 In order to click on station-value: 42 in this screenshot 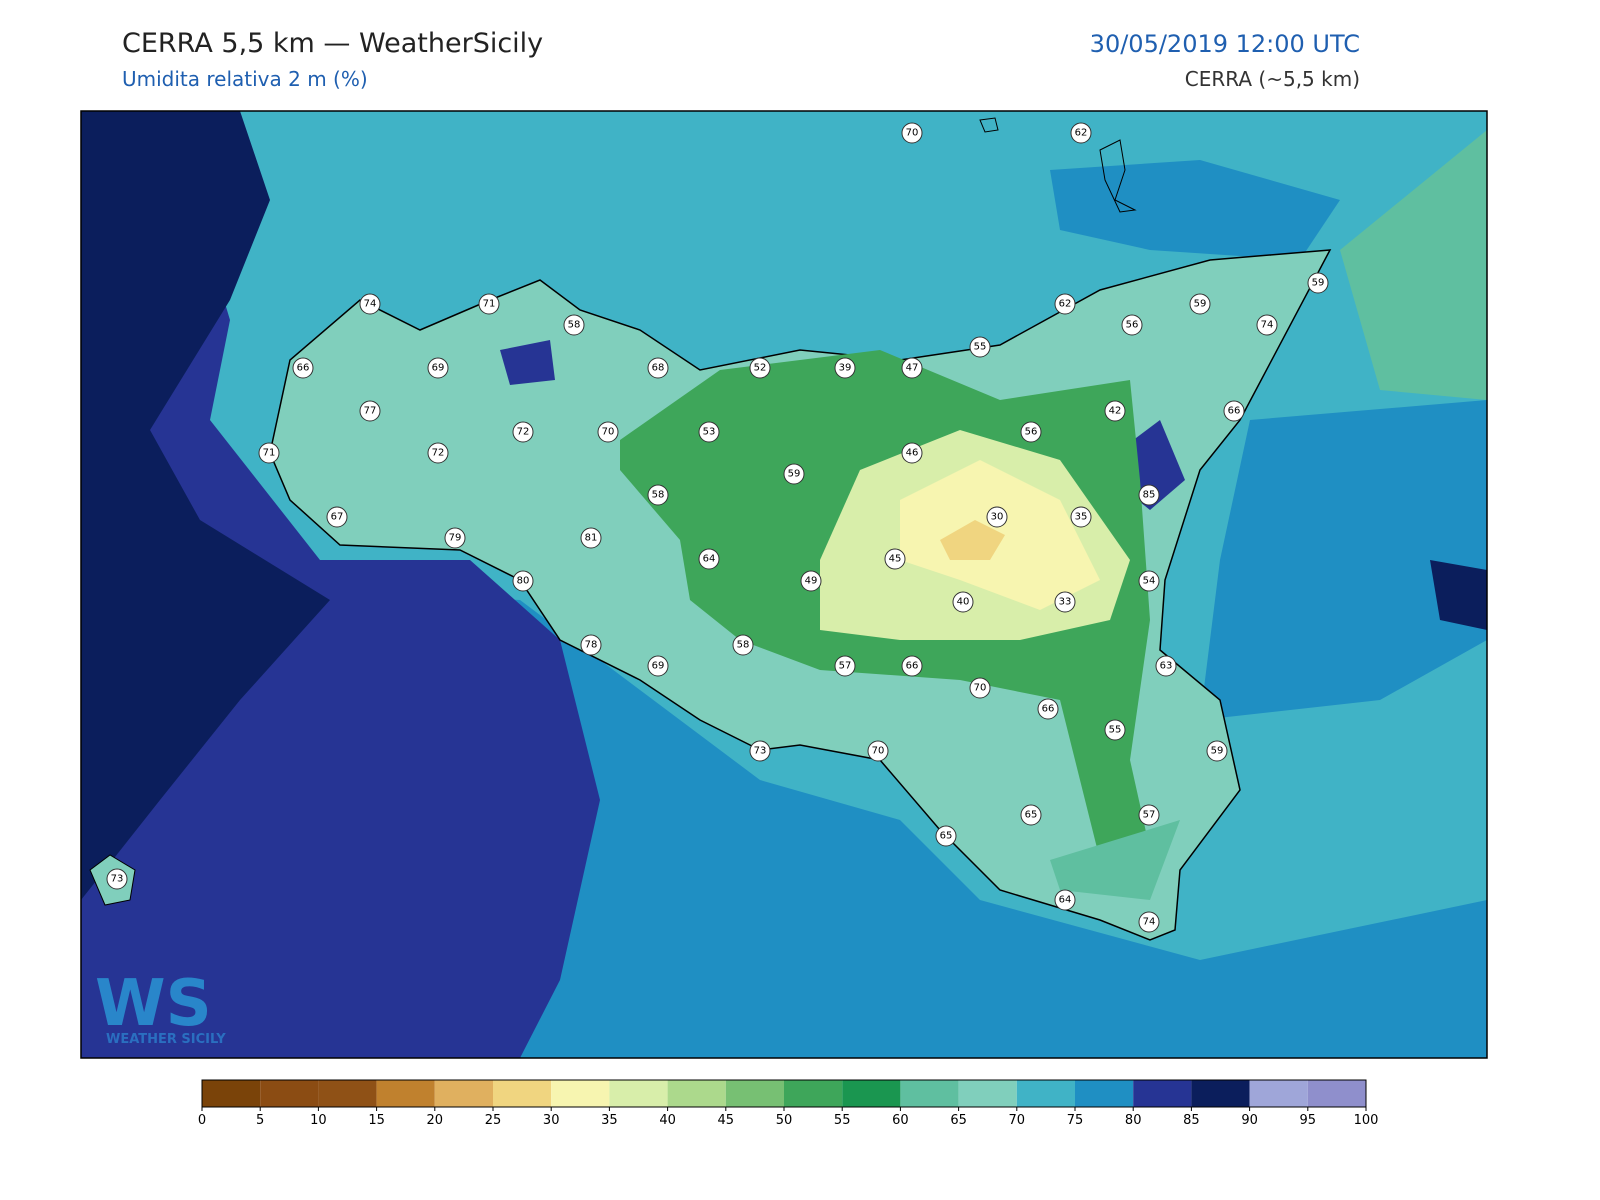, I will do `click(1115, 411)`.